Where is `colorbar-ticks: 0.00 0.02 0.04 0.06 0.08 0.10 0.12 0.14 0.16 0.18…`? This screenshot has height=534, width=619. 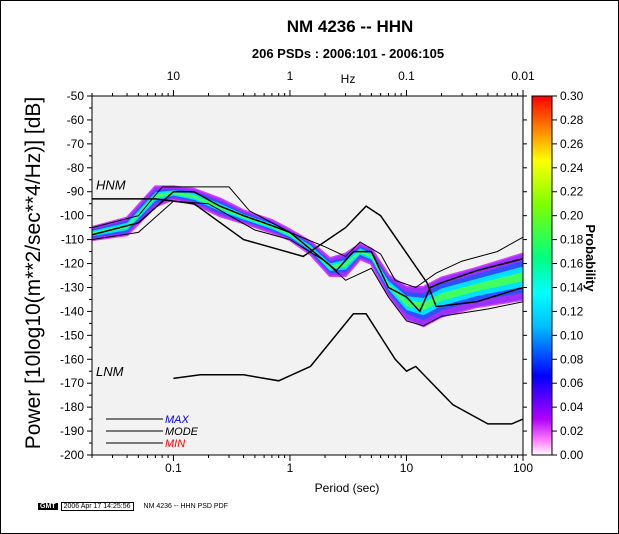 colorbar-ticks: 0.00 0.02 0.04 0.06 0.08 0.10 0.12 0.14 0.16 0.18… is located at coordinates (568, 275).